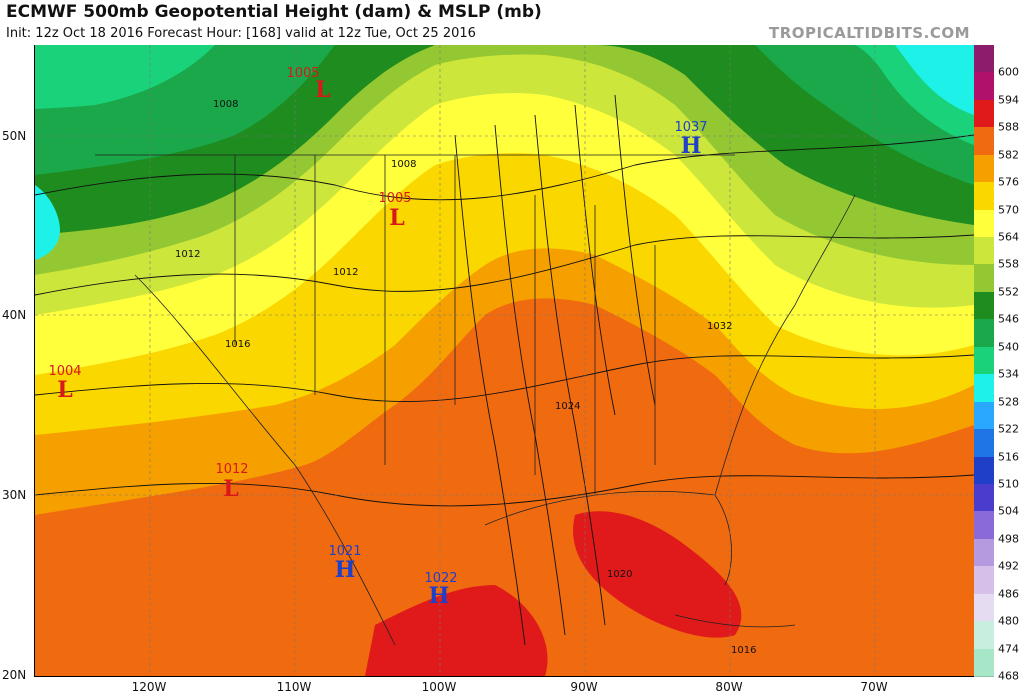 This screenshot has height=696, width=1024. Describe the element at coordinates (1008, 374) in the screenshot. I see `colorbar-tick-label: 534` at that location.